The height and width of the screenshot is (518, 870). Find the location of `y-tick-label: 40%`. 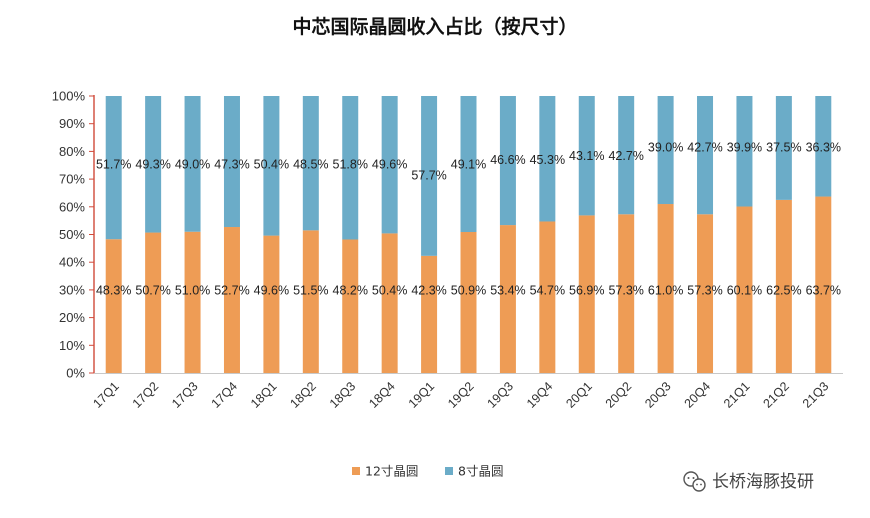

y-tick-label: 40% is located at coordinates (72, 262).